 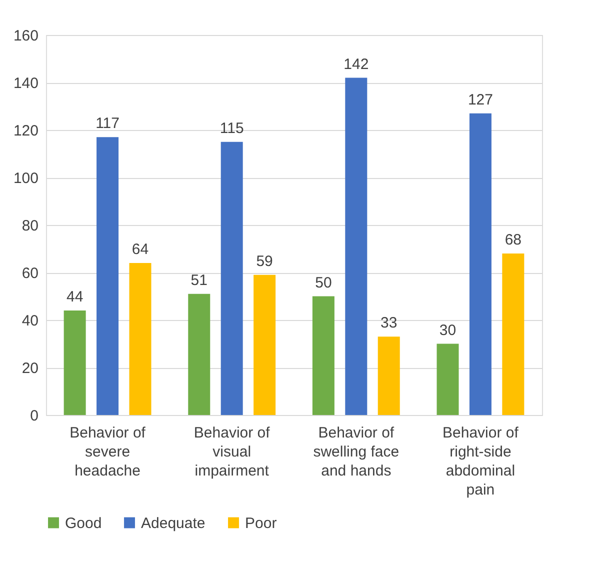 What do you see at coordinates (25, 83) in the screenshot?
I see `y-tick-label: 140` at bounding box center [25, 83].